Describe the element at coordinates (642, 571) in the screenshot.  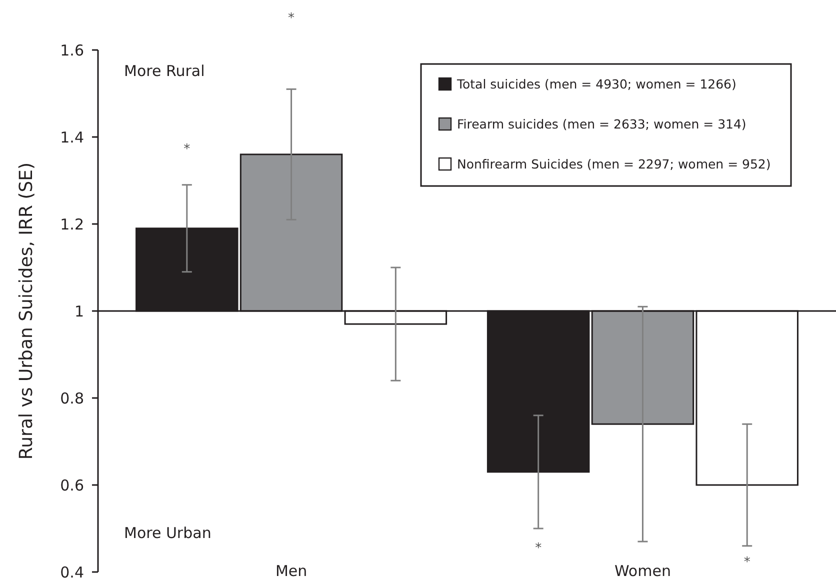
I see `x-tick-label: Women` at that location.